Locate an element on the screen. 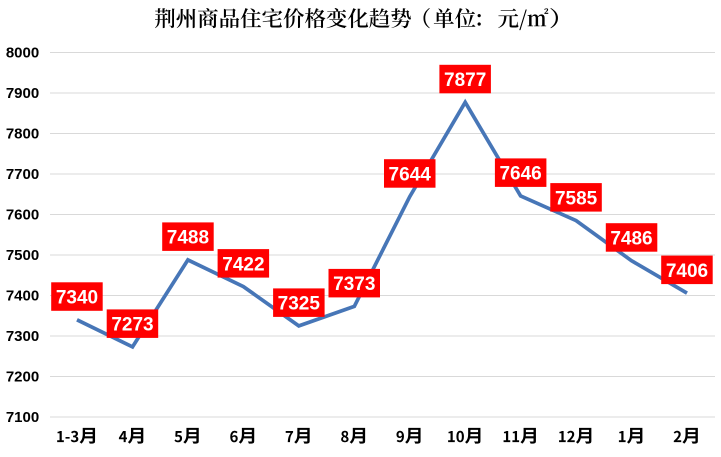 The width and height of the screenshot is (721, 457). svg-text: 7200 is located at coordinates (22, 377).